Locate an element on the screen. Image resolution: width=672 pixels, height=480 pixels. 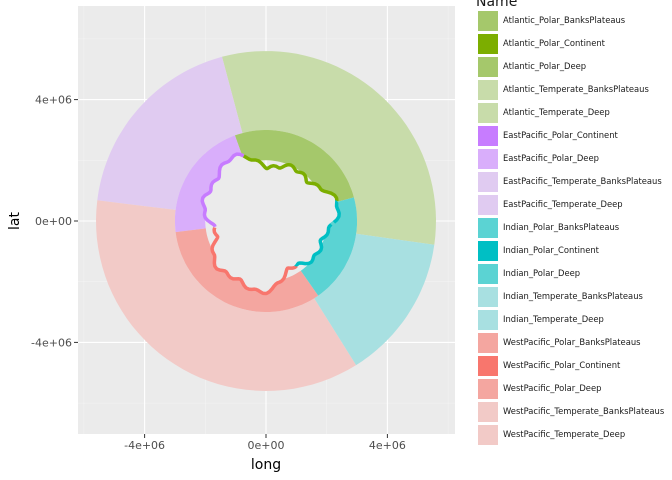
legend-item: Atlantic_Polar_Deep is located at coordinates (574, 67).